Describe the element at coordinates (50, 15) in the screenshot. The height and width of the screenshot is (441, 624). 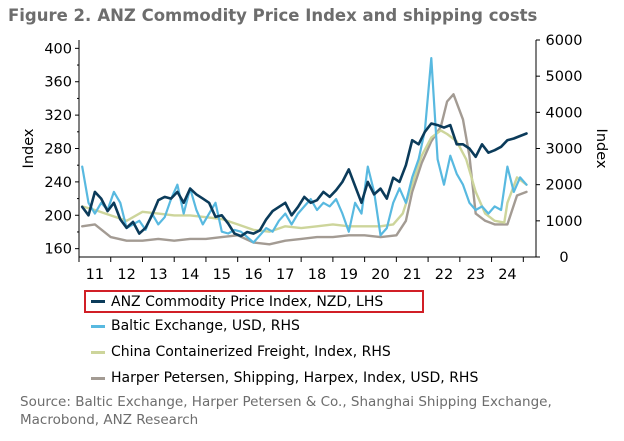
I see `figure-label: Figure 2.` at that location.